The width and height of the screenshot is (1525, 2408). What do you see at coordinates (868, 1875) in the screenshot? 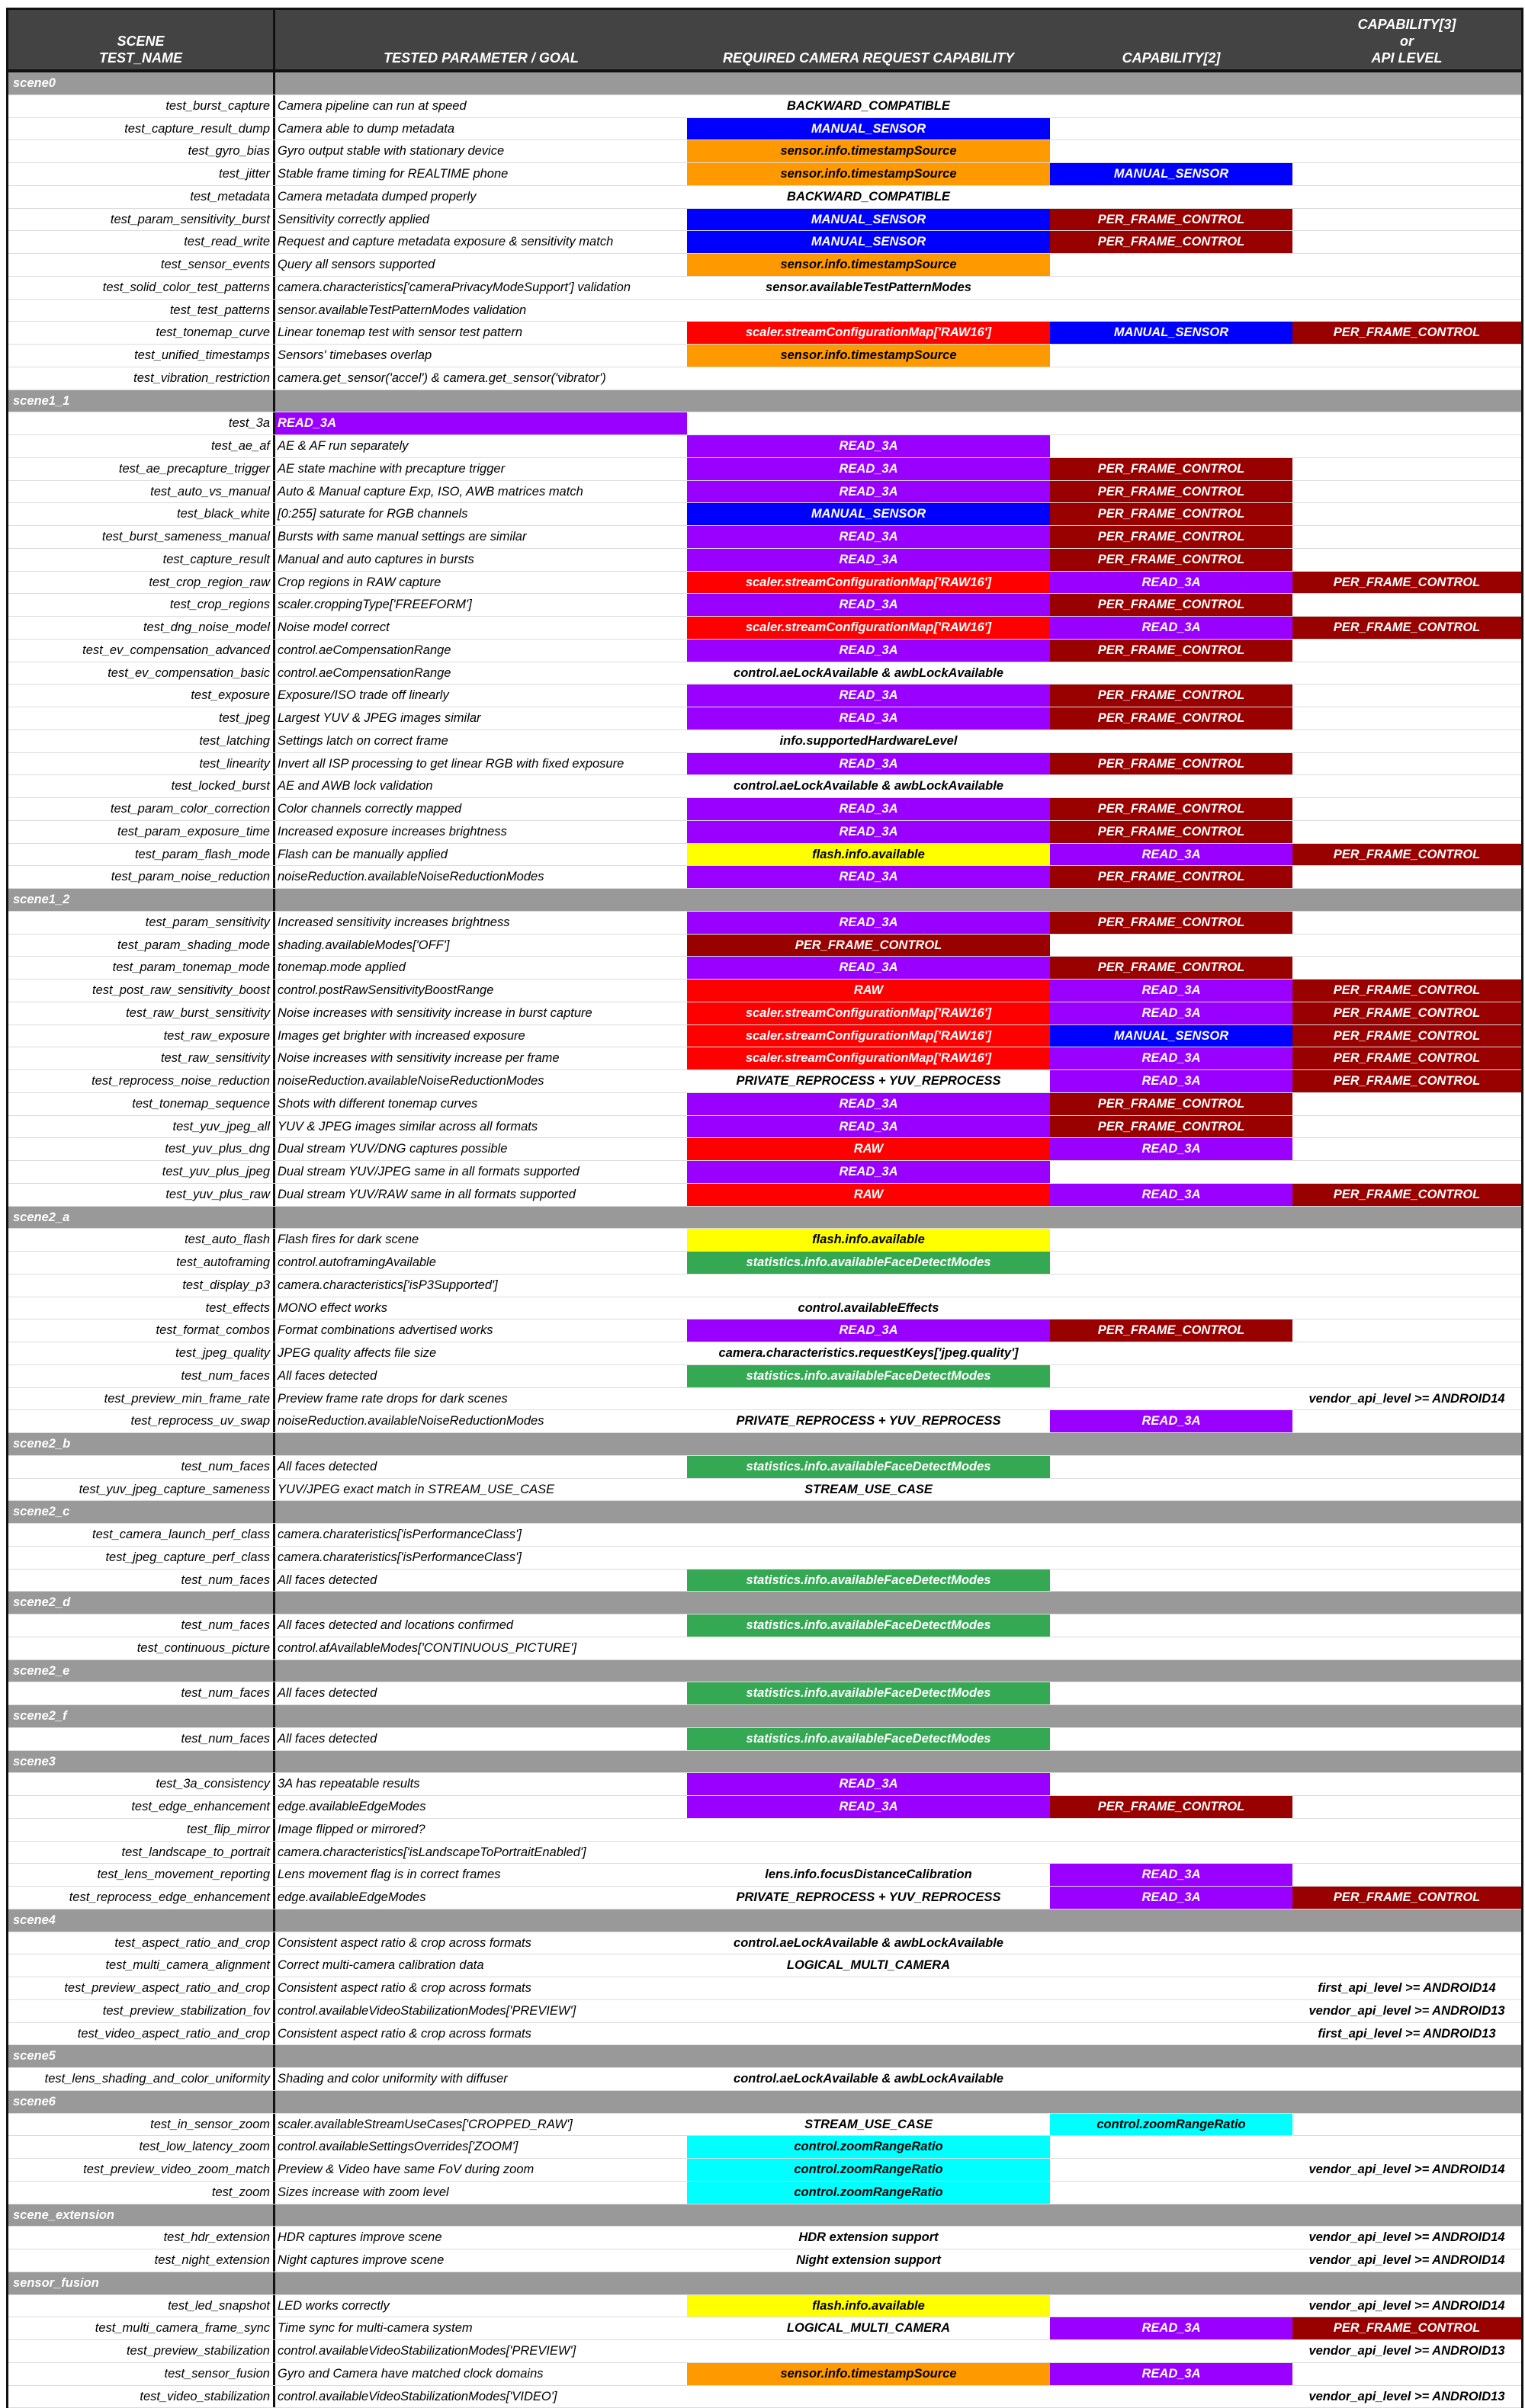
I see `required-capability: lens.info.focusDistanceCalibration` at bounding box center [868, 1875].